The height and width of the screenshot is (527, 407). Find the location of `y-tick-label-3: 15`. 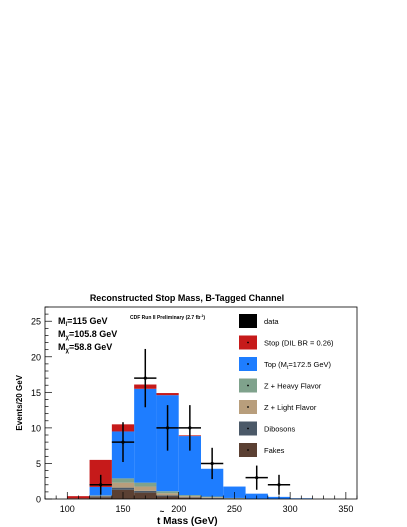

y-tick-label-3: 15 is located at coordinates (36, 393).